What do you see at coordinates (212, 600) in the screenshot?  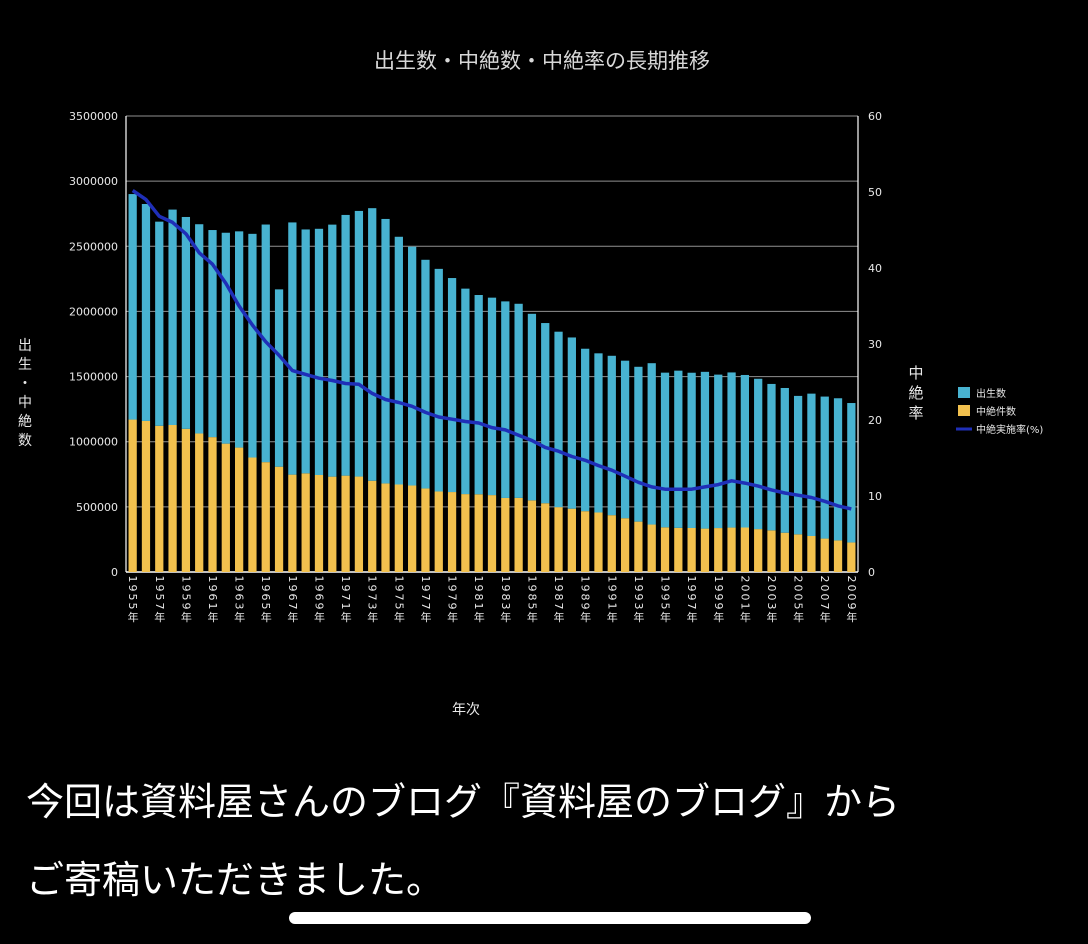 I see `x-tick-label: 1961年` at bounding box center [212, 600].